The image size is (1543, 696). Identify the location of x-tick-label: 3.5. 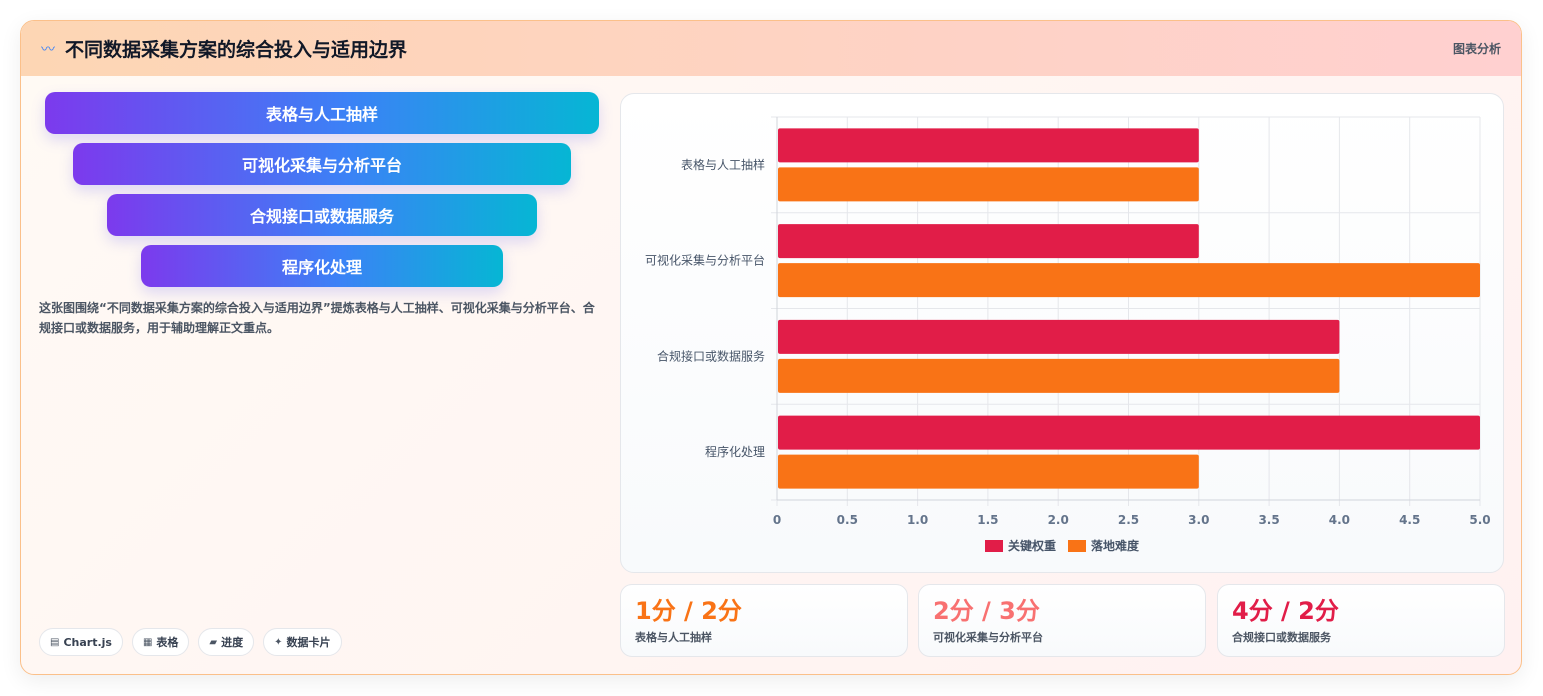
(1268, 520).